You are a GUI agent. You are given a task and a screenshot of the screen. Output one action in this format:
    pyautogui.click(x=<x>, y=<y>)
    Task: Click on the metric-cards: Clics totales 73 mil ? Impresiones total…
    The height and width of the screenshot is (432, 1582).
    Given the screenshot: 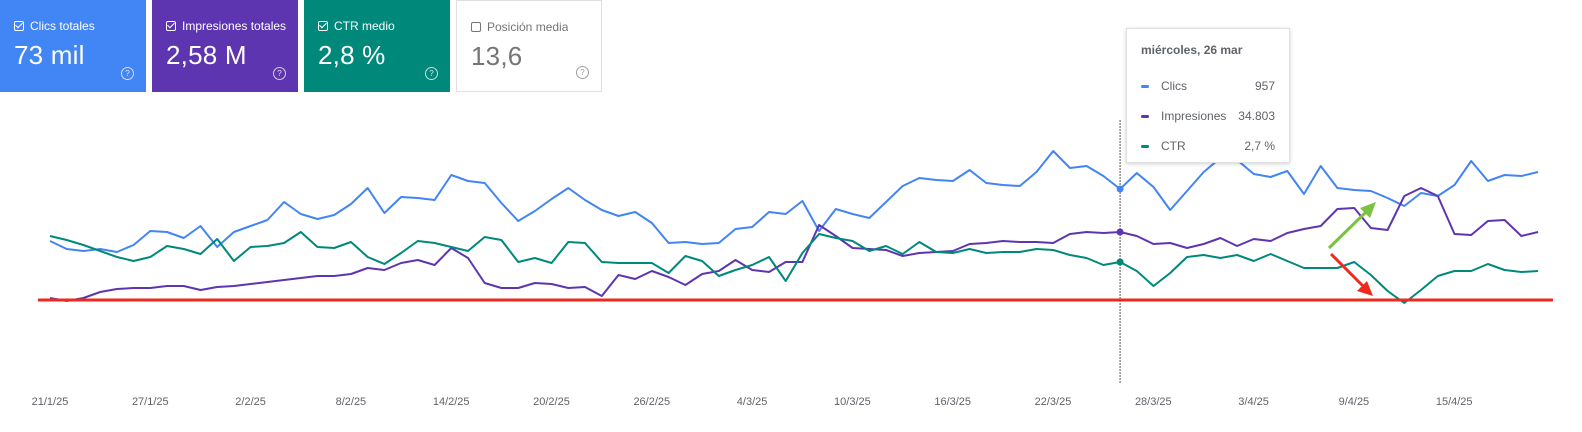 What is the action you would take?
    pyautogui.click(x=301, y=46)
    